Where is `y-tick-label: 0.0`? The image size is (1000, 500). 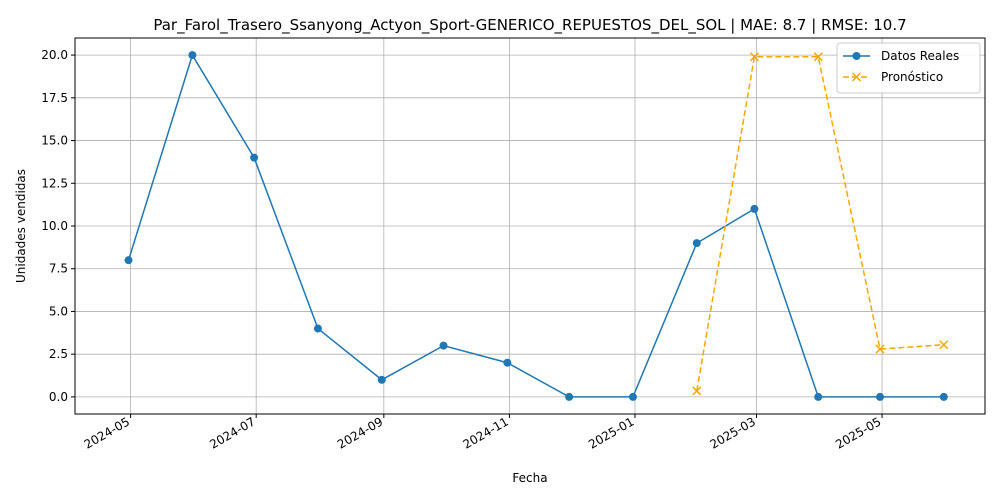 y-tick-label: 0.0 is located at coordinates (58, 397).